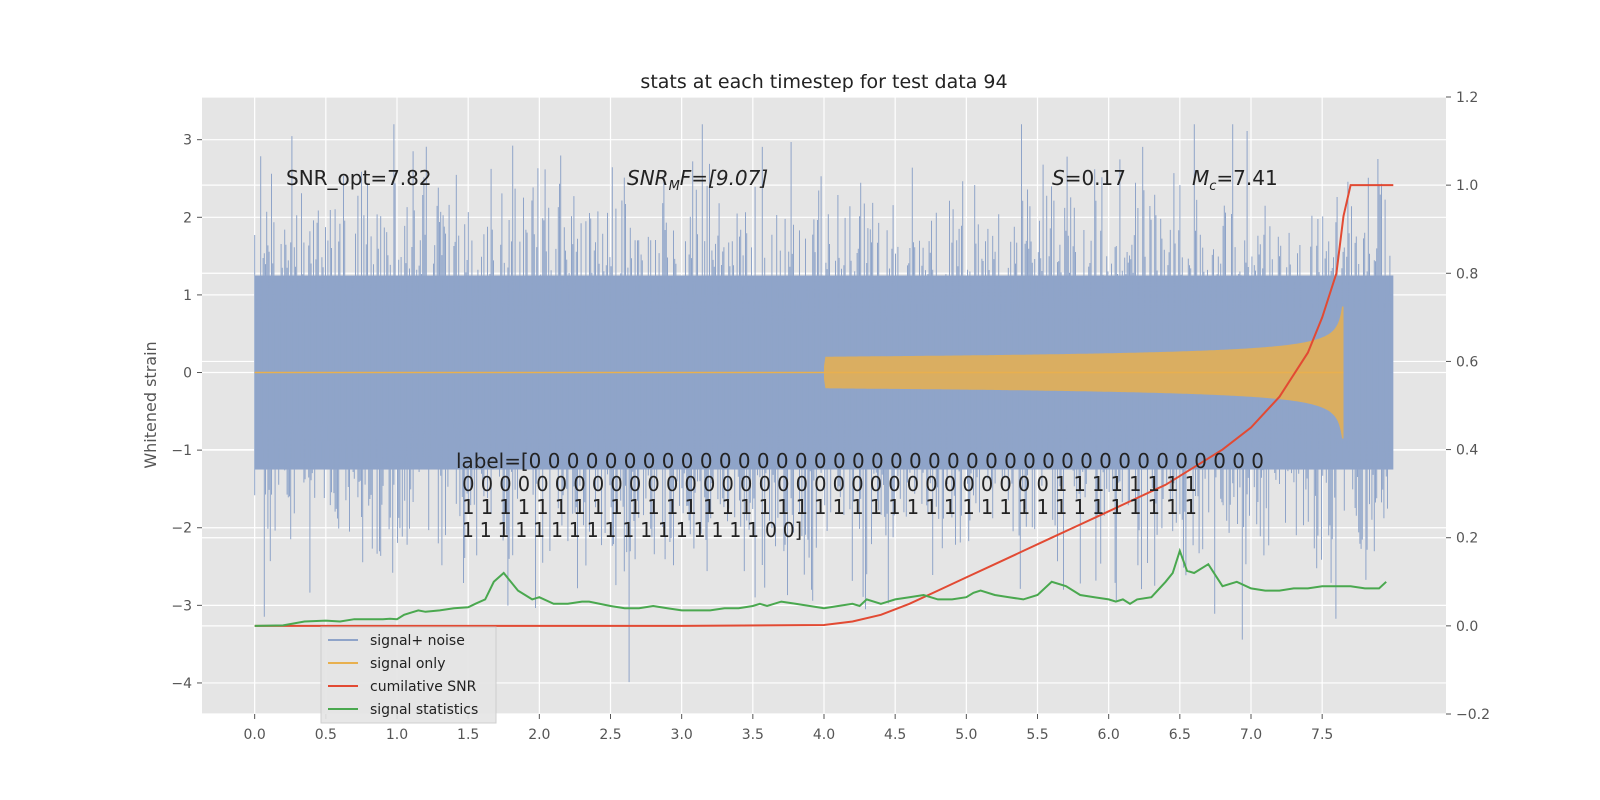 The image size is (1600, 800). Describe the element at coordinates (629, 530) in the screenshot. I see `label-line-4: 1 1 1 1 1 1 1 1 1 1 1 1 1 1 1 1 1 0 0]` at that location.